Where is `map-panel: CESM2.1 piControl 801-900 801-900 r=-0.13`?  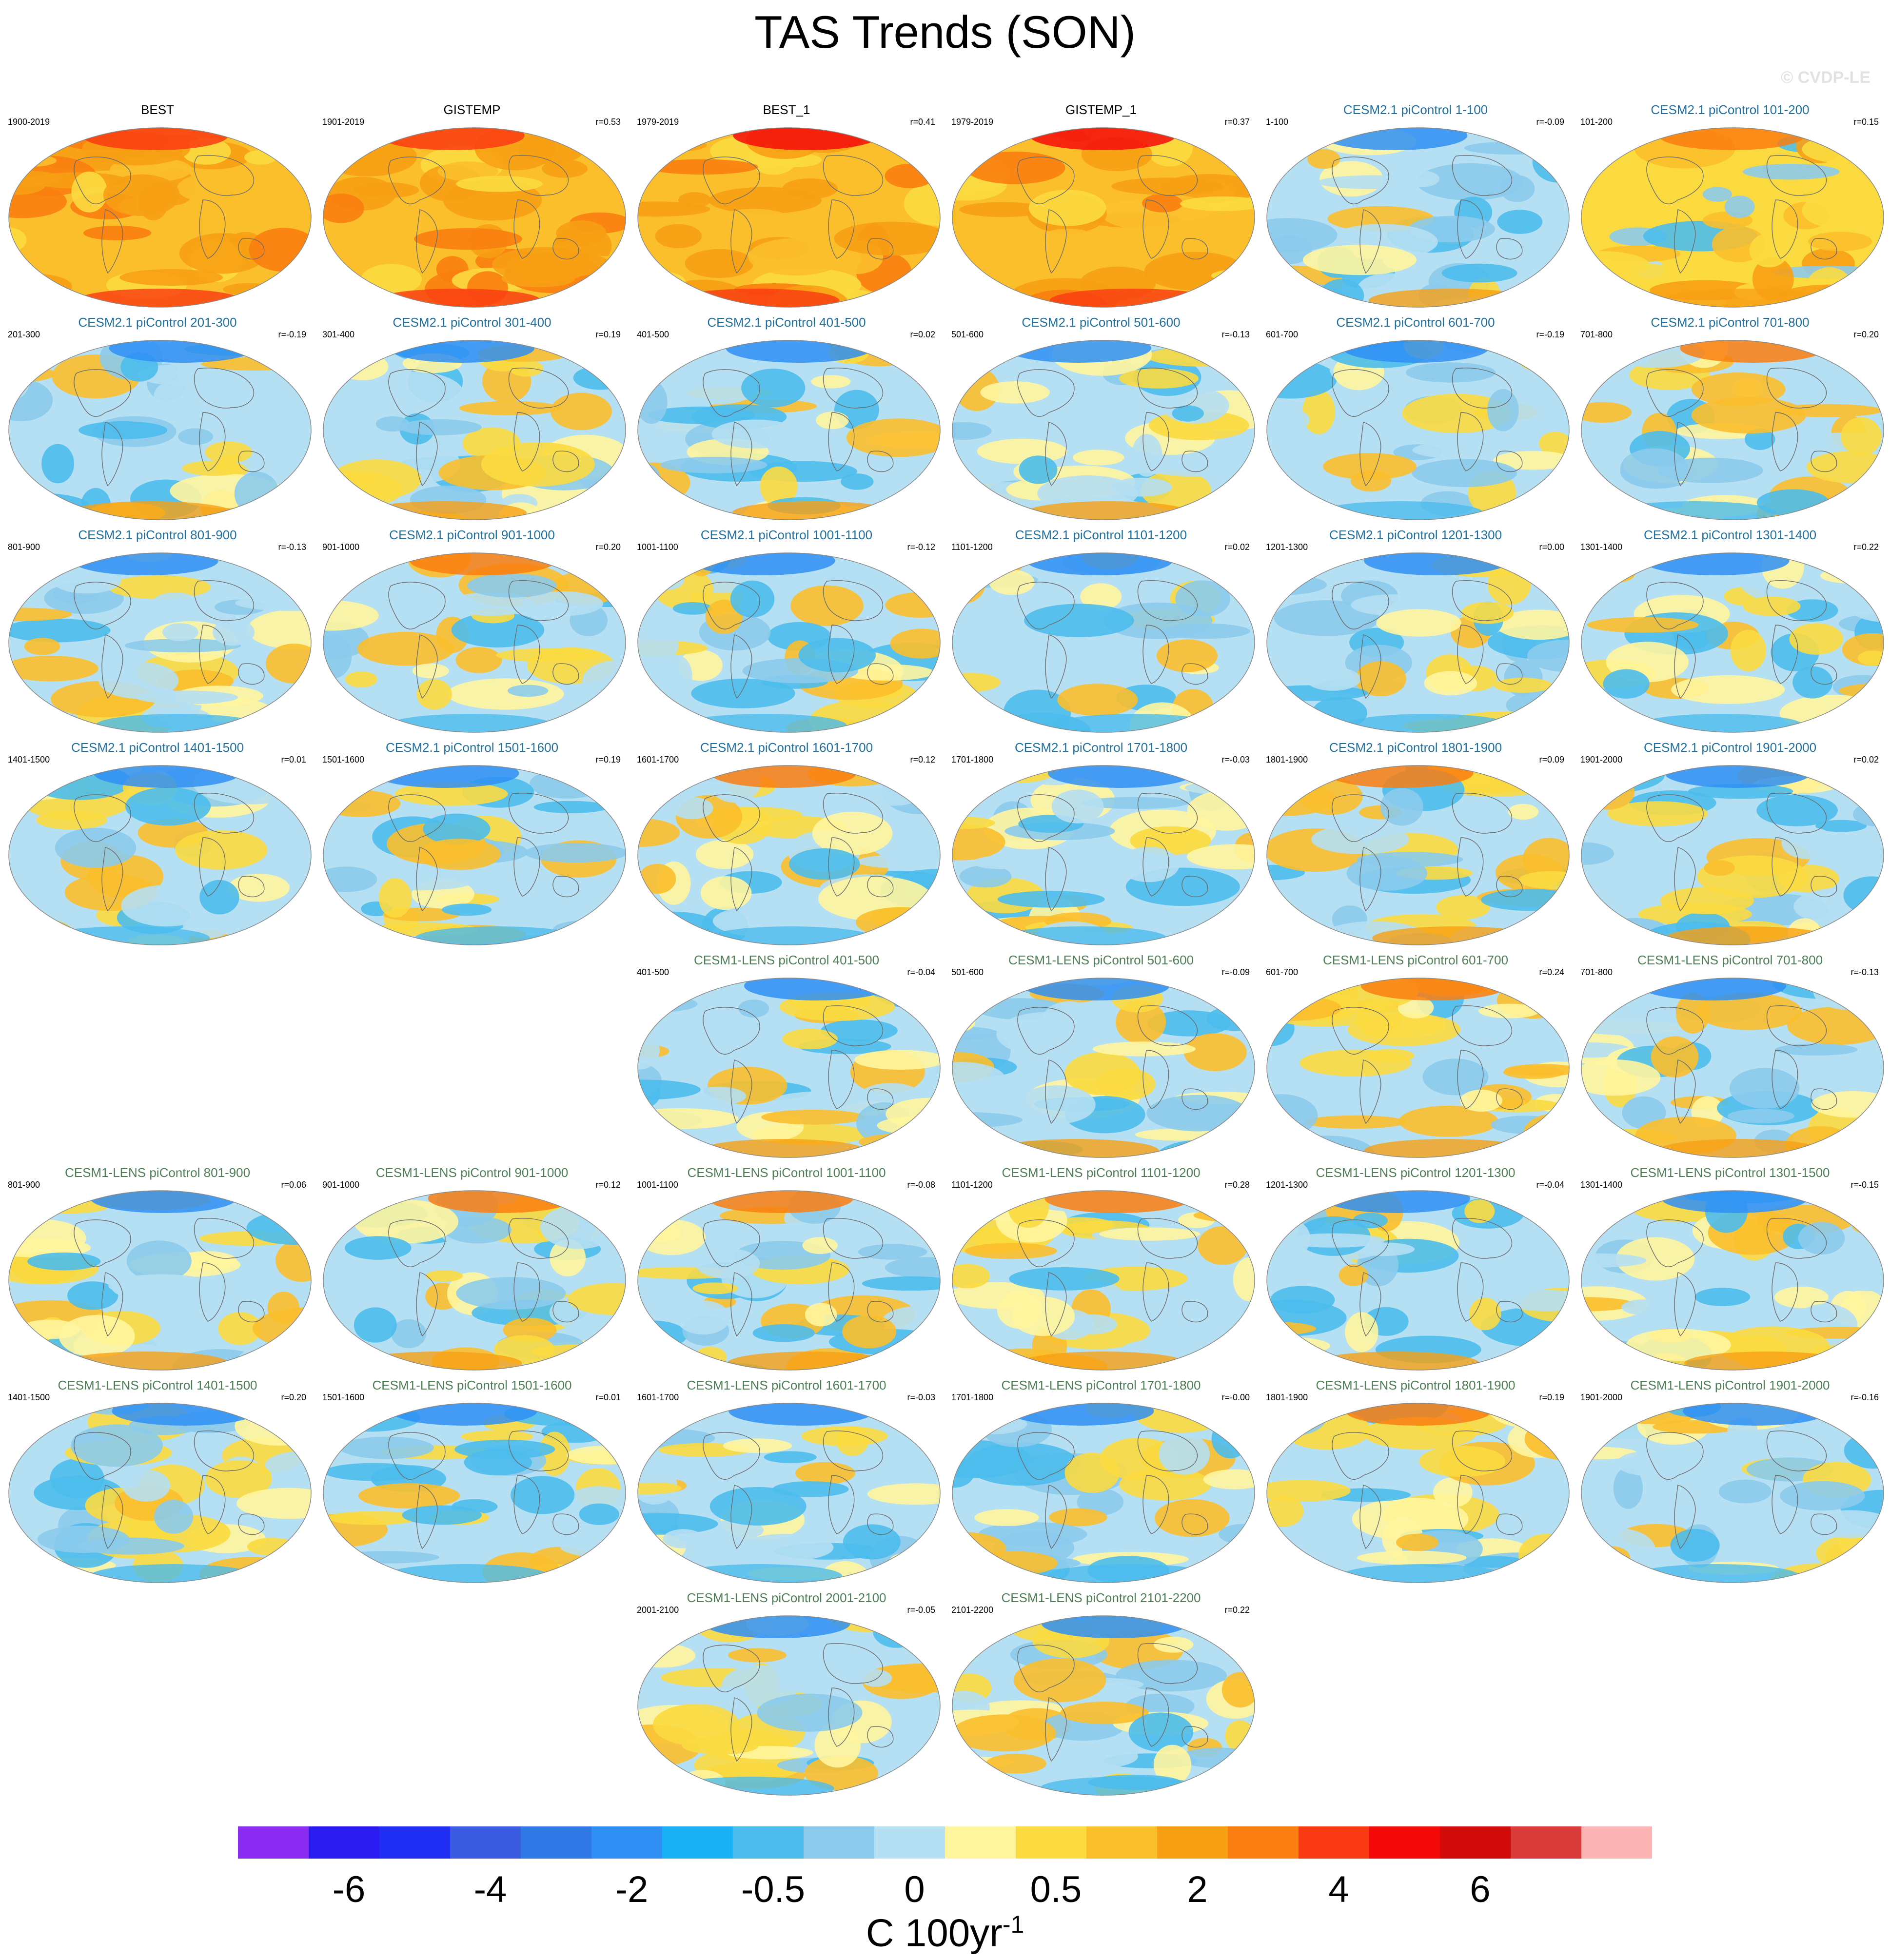
map-panel: CESM2.1 piControl 801-900 801-900 r=-0.13 is located at coordinates (158, 630).